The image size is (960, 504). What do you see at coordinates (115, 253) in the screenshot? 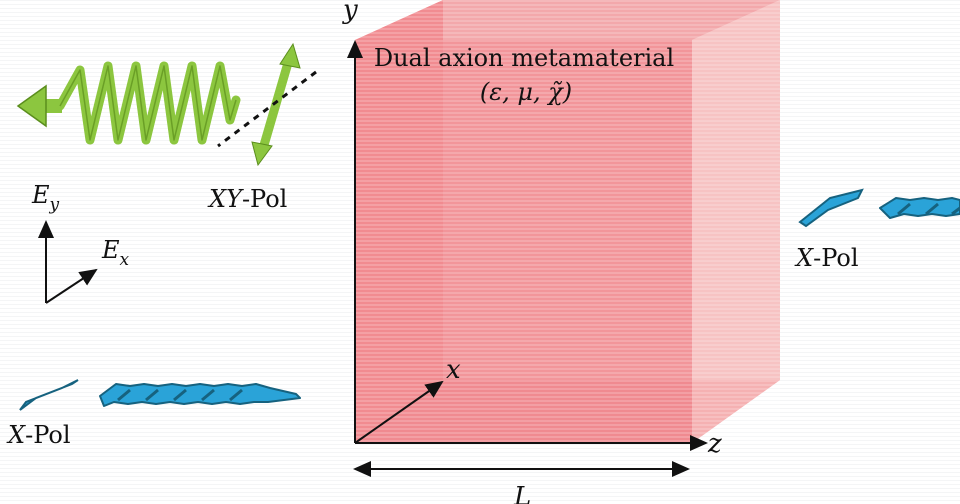
I see `ex-label: Ex` at bounding box center [115, 253].